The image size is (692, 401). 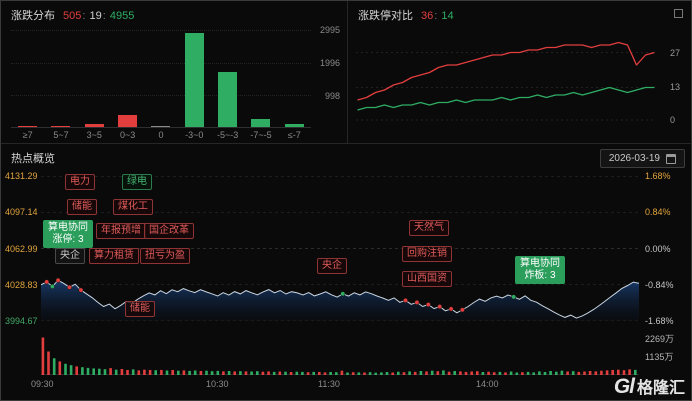 I want to click on gelonghui-watermark: Gl 格隆汇, so click(x=649, y=386).